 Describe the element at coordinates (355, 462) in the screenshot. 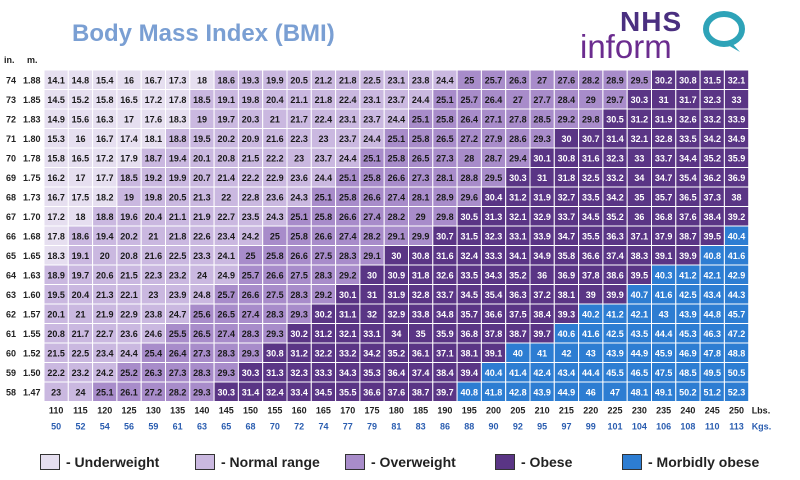

I see `legend-swatch-overweight` at that location.